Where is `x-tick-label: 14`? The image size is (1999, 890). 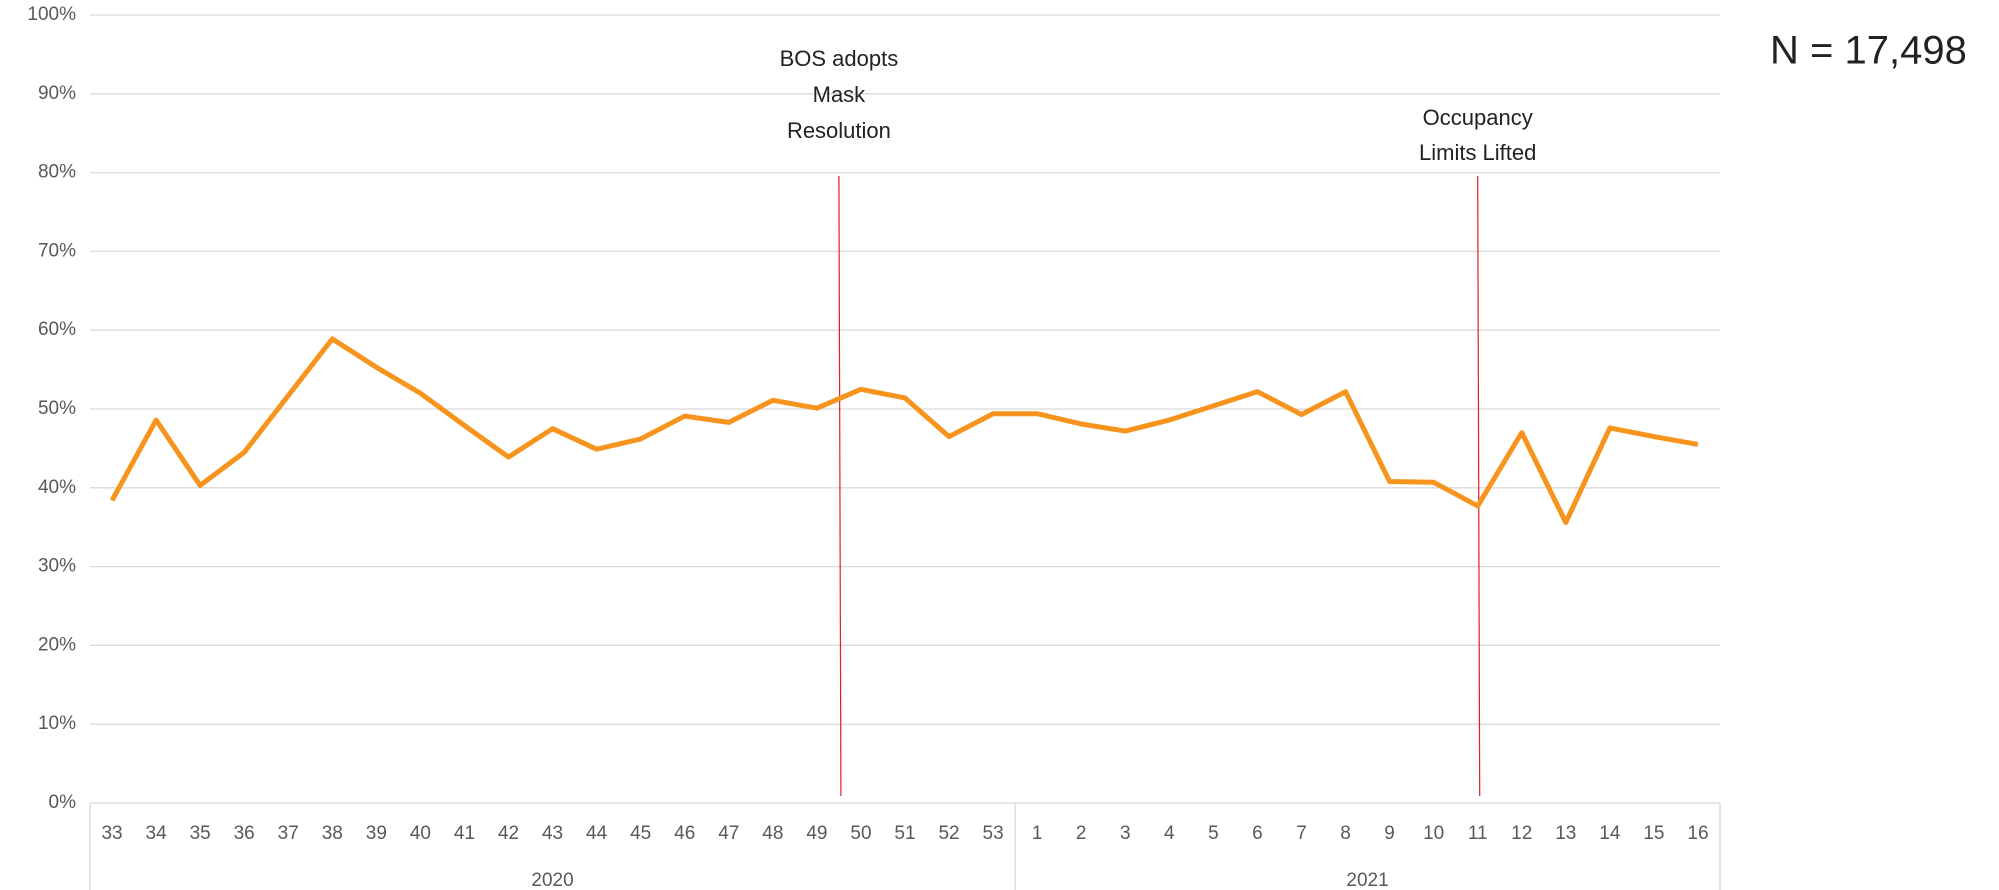 x-tick-label: 14 is located at coordinates (1610, 833).